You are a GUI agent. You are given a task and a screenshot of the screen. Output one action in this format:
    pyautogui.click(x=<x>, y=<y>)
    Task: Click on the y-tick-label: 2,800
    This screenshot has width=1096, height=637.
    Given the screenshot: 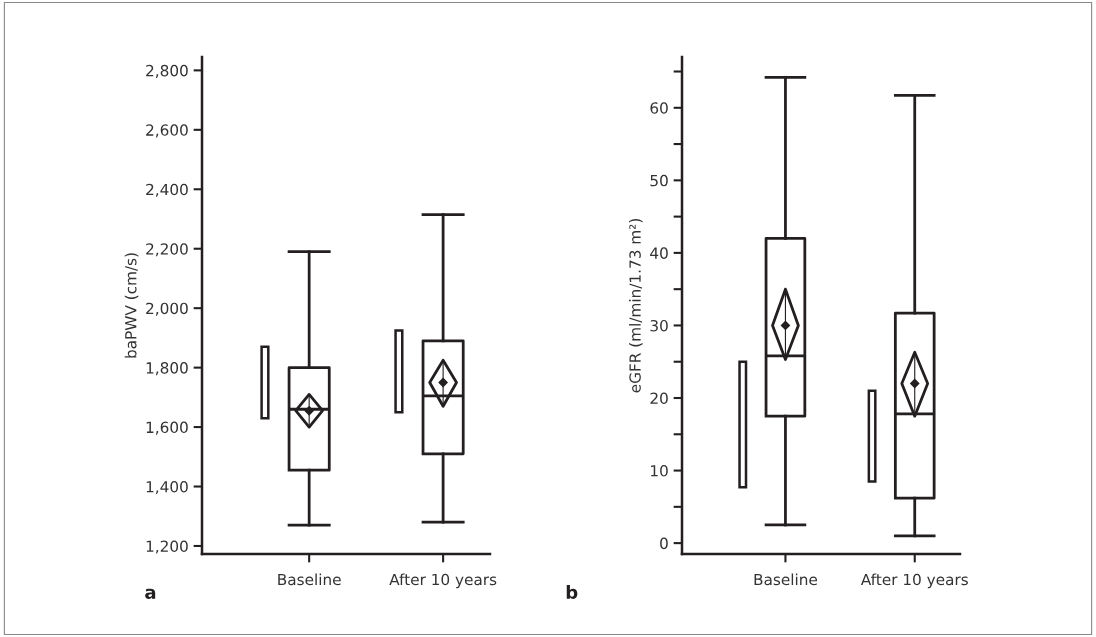 What is the action you would take?
    pyautogui.click(x=167, y=71)
    